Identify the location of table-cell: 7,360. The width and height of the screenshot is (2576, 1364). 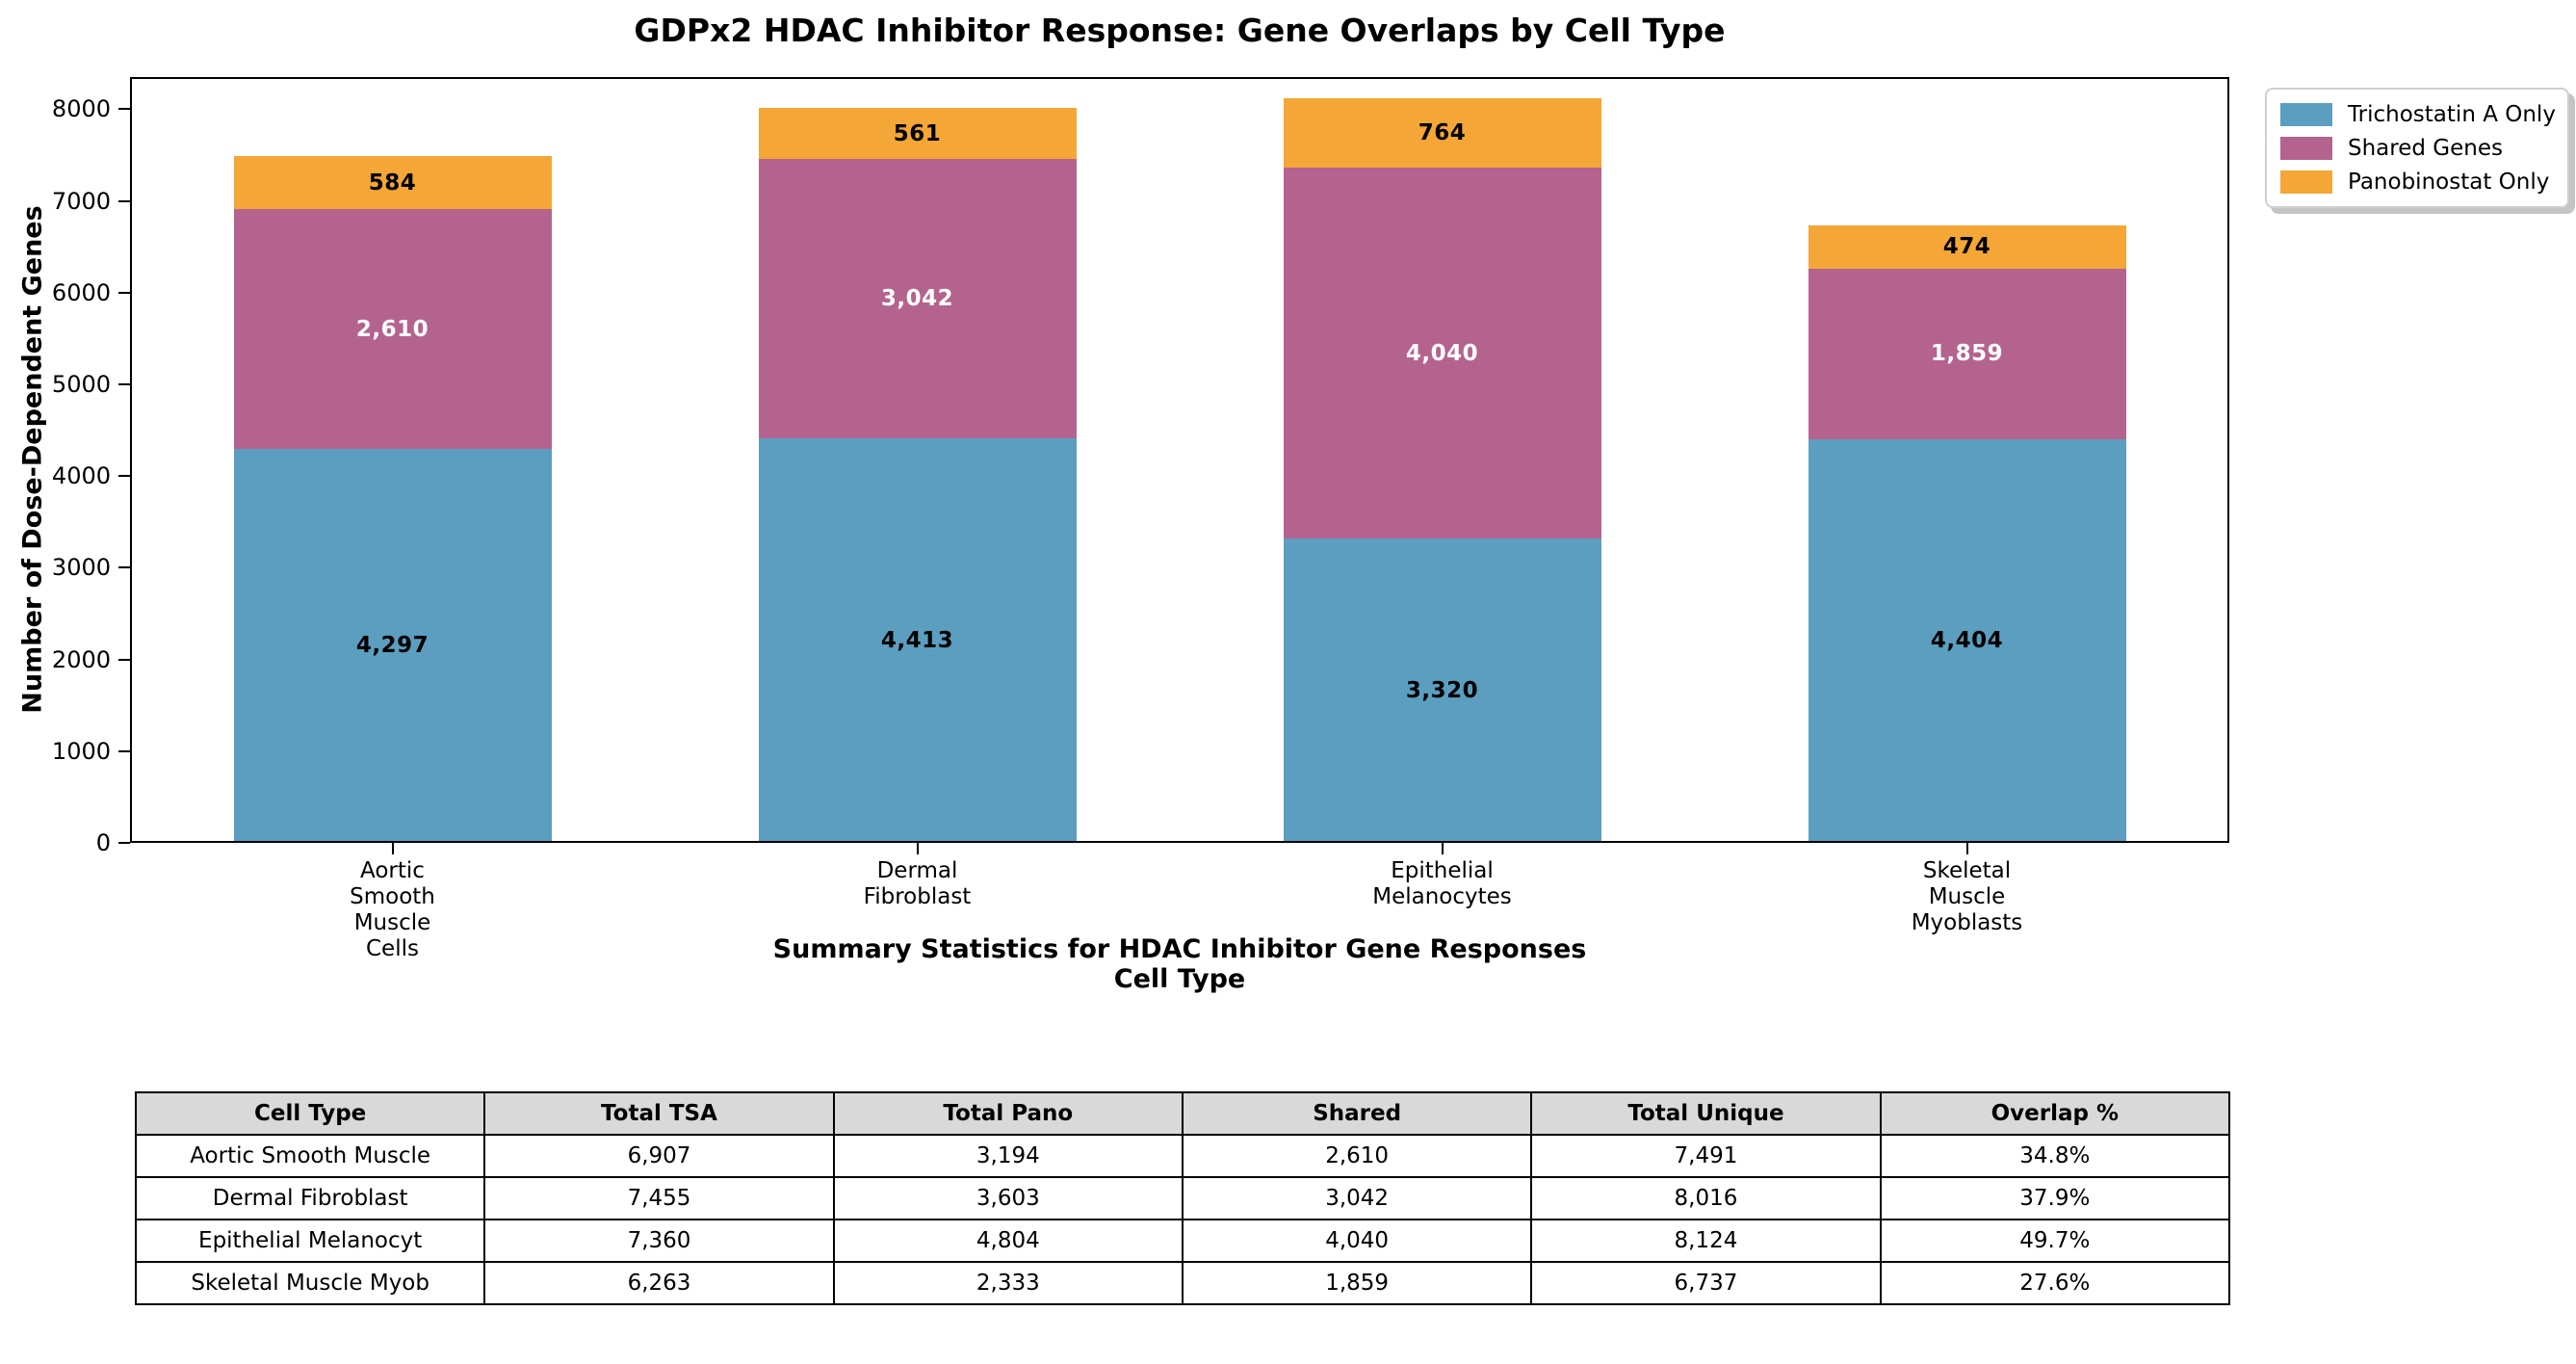
(659, 1241).